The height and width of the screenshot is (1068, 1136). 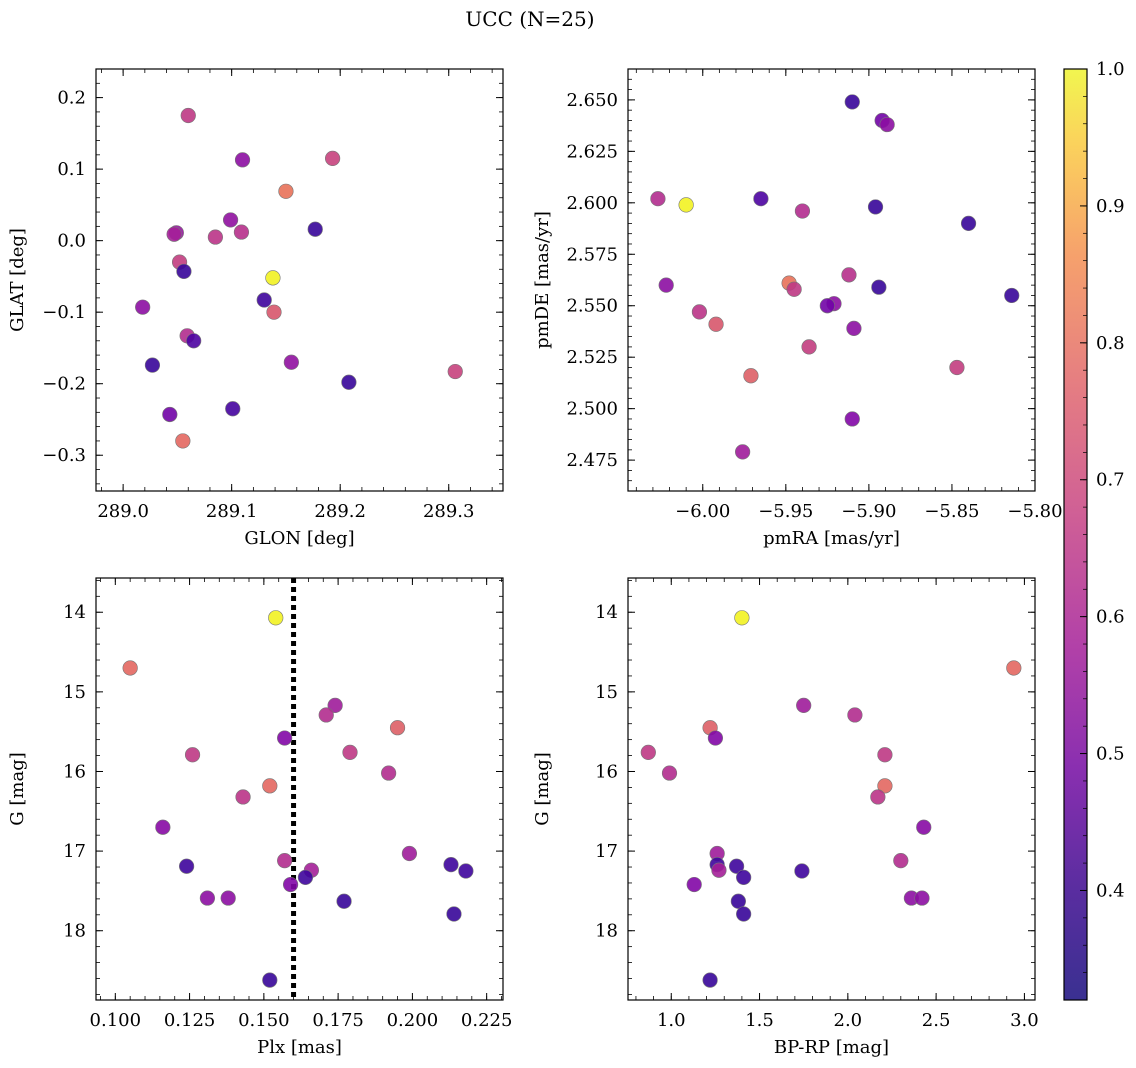 What do you see at coordinates (299, 538) in the screenshot?
I see `x-axis-label: GLON [deg]` at bounding box center [299, 538].